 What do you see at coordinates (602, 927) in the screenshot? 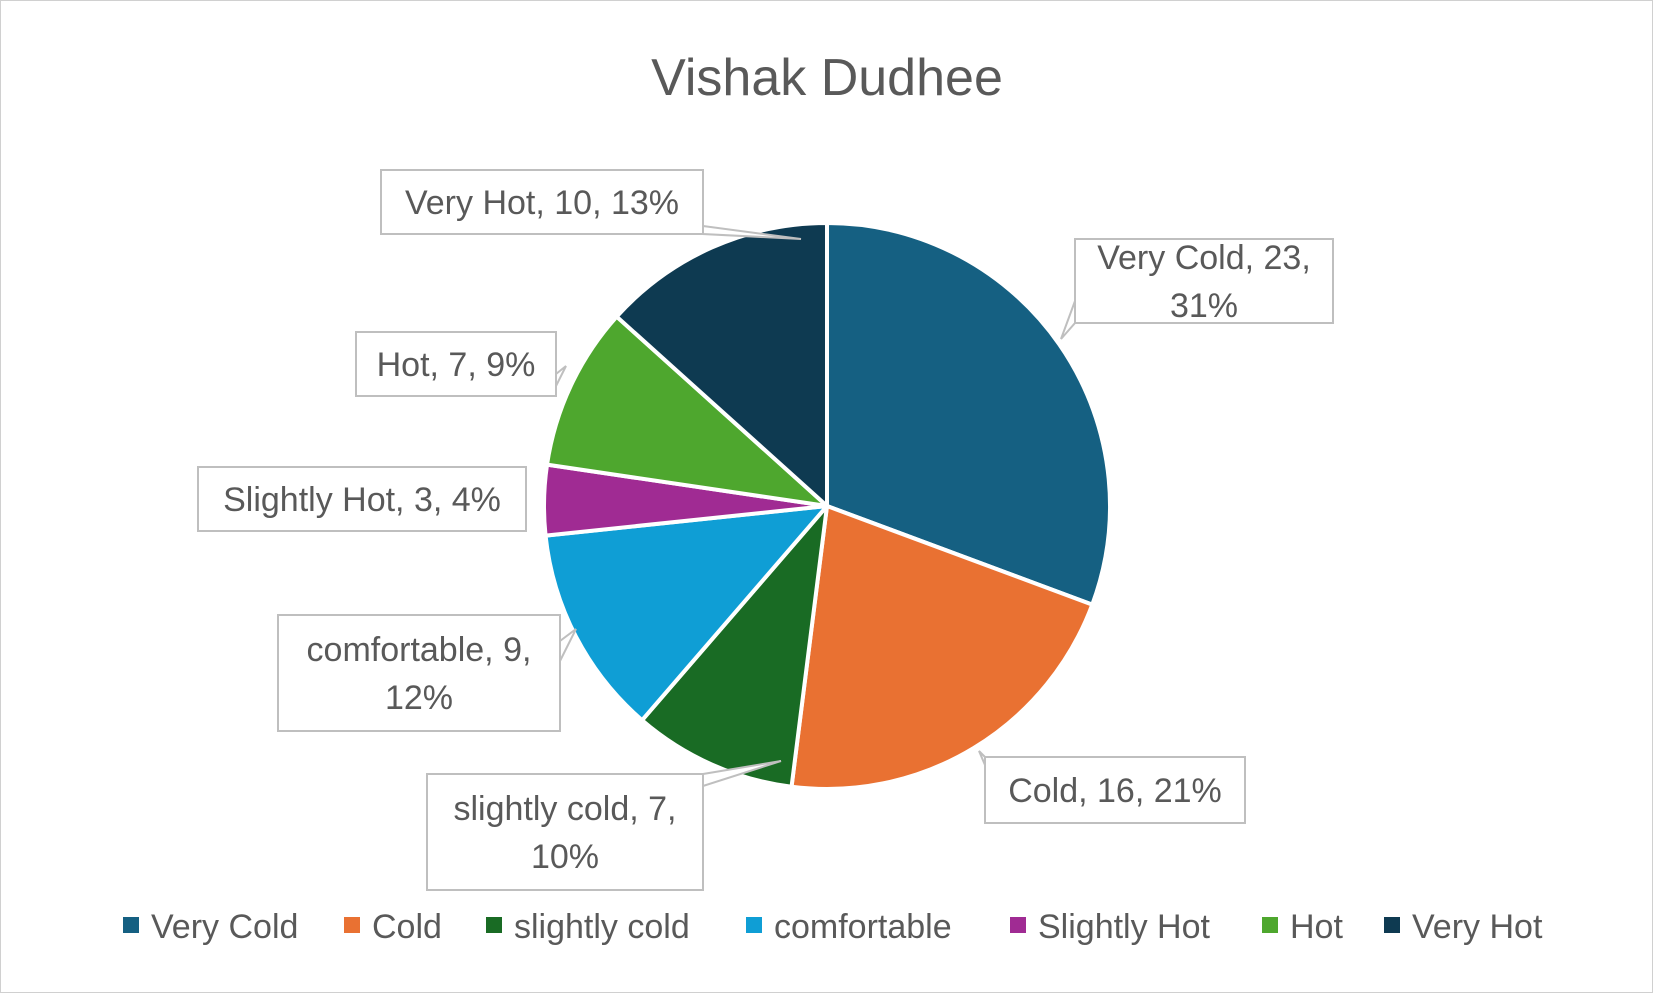
I see `legend-label: slightly cold` at bounding box center [602, 927].